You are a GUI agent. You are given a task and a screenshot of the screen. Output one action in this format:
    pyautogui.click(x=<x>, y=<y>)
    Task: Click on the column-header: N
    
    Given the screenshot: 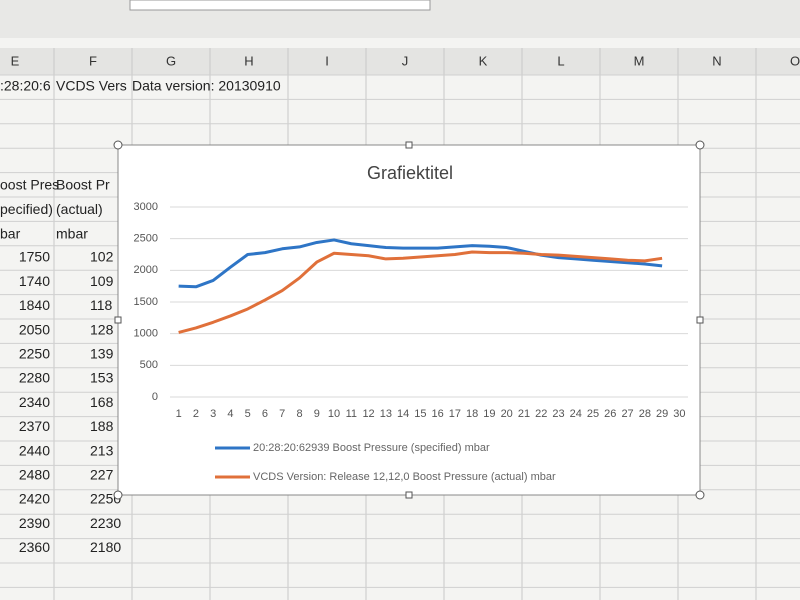 What is the action you would take?
    pyautogui.click(x=716, y=60)
    